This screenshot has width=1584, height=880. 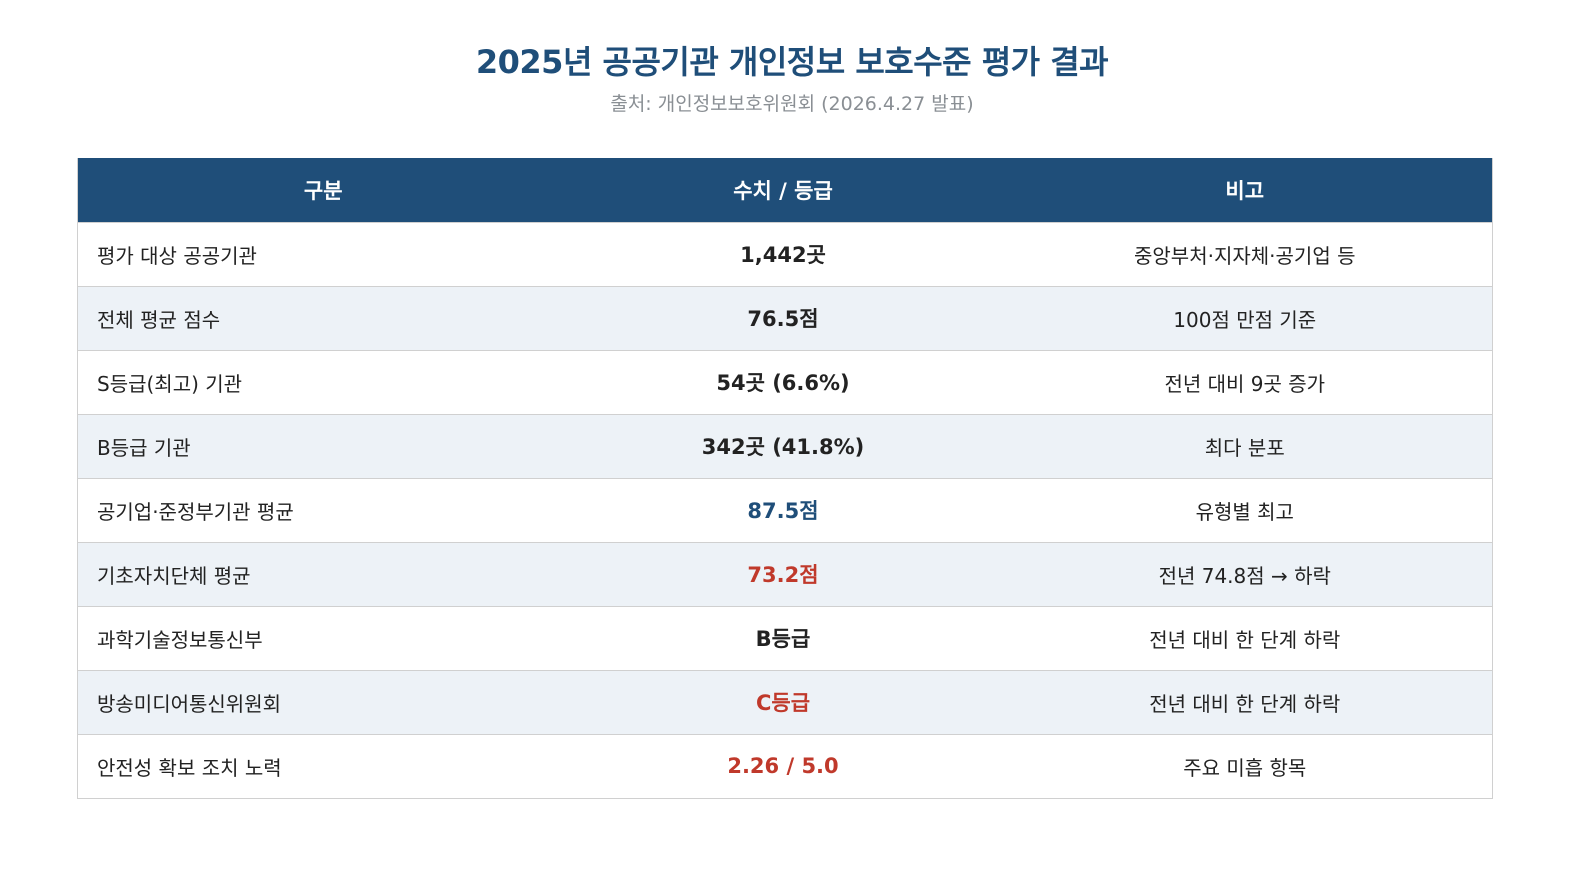 What do you see at coordinates (1245, 383) in the screenshot?
I see `row-note: 전년 대비 9곳 증가` at bounding box center [1245, 383].